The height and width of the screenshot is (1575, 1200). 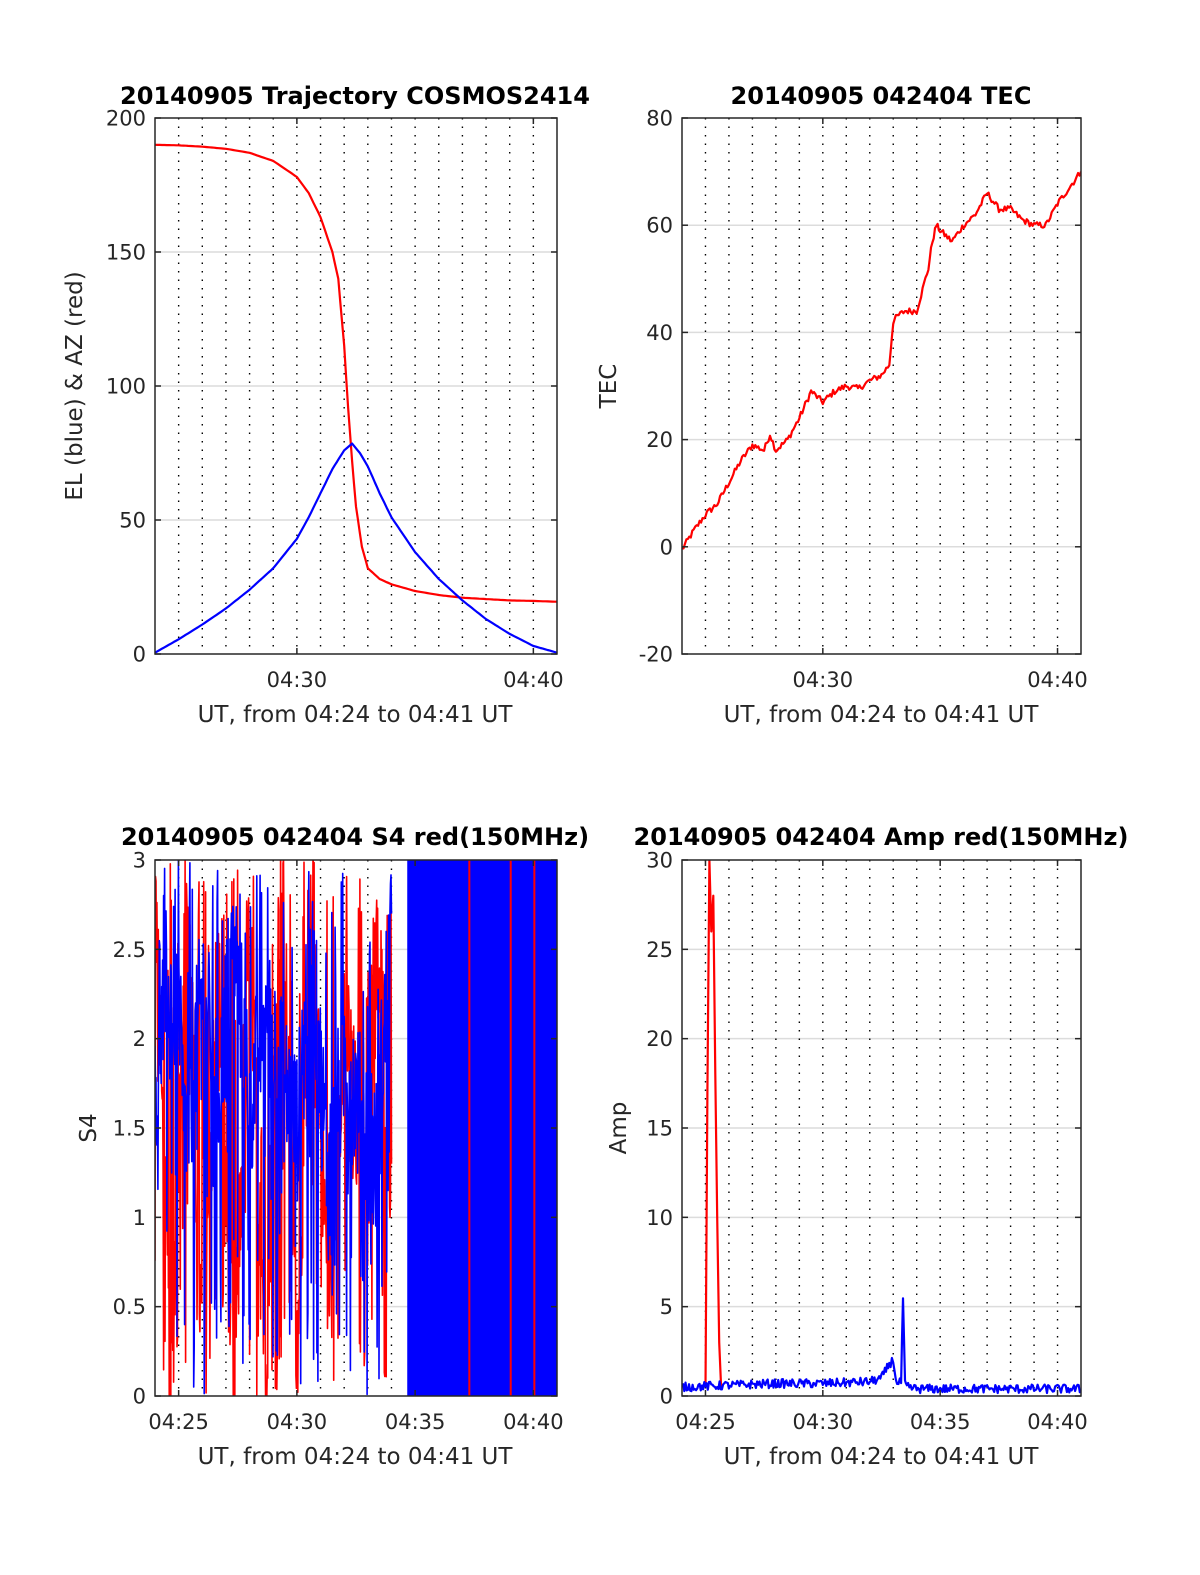 I want to click on trajectory-series-group, so click(x=356, y=398).